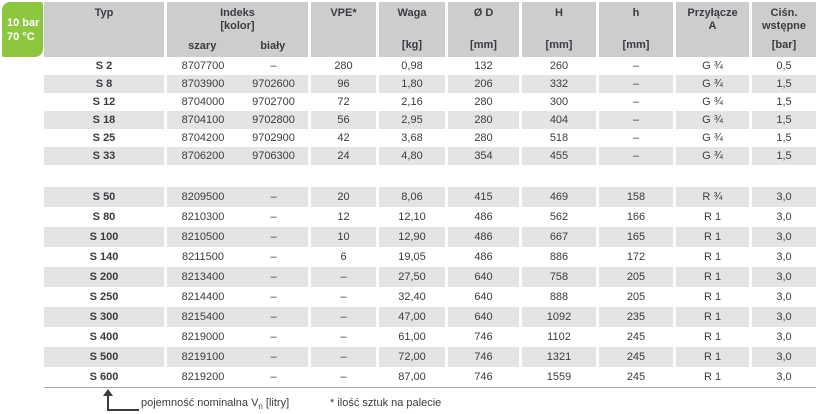 This screenshot has height=414, width=821. I want to click on cell-indeks-szary: 8219200, so click(203, 377).